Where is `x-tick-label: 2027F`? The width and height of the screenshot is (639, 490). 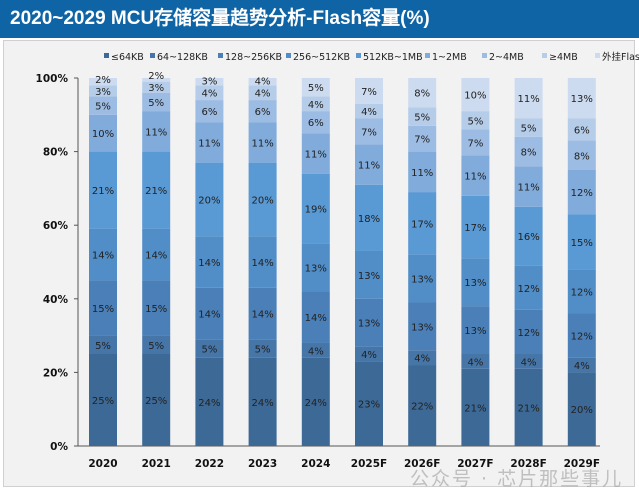 x-tick-label: 2027F is located at coordinates (475, 464).